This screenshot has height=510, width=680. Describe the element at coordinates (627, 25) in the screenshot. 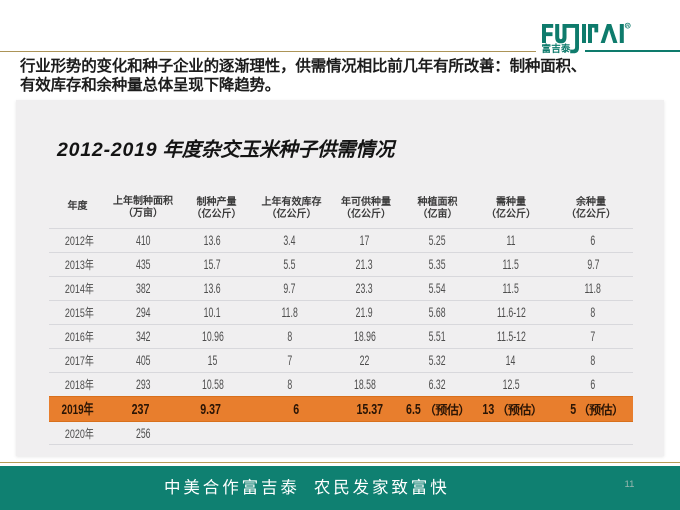

I see `svg-text: R` at that location.